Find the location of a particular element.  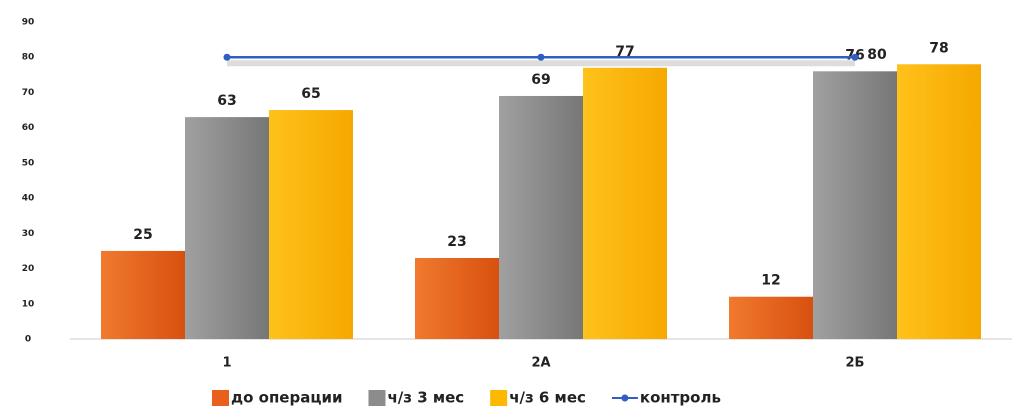

value-label: 63 is located at coordinates (226, 101).